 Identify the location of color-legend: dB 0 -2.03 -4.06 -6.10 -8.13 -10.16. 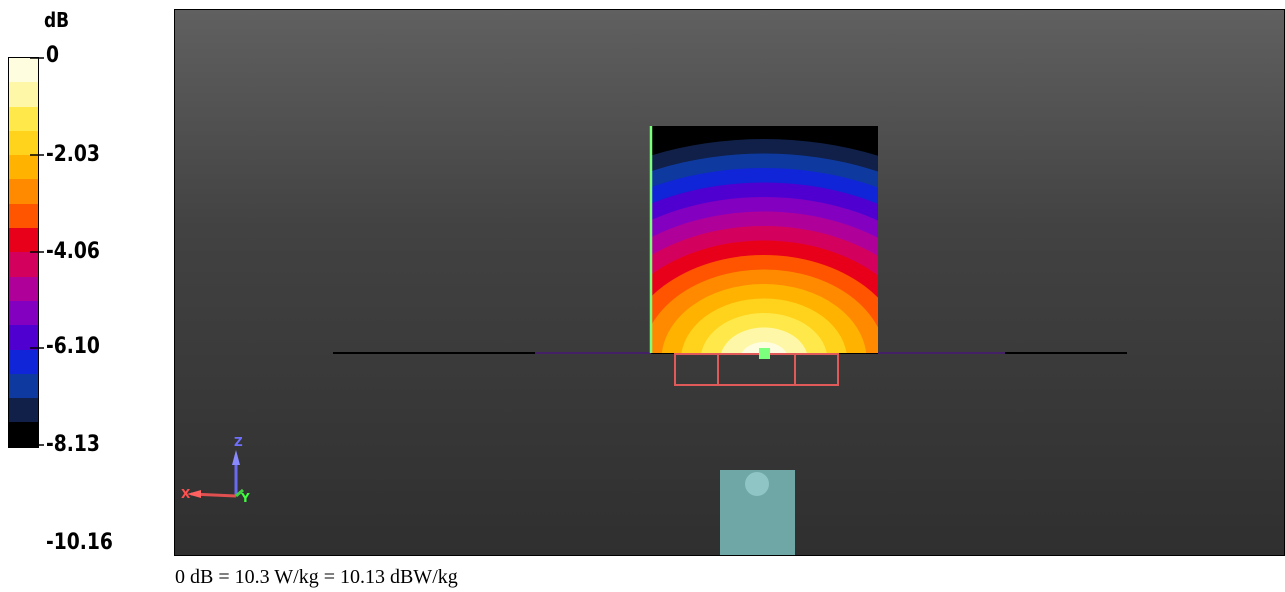
(85, 285).